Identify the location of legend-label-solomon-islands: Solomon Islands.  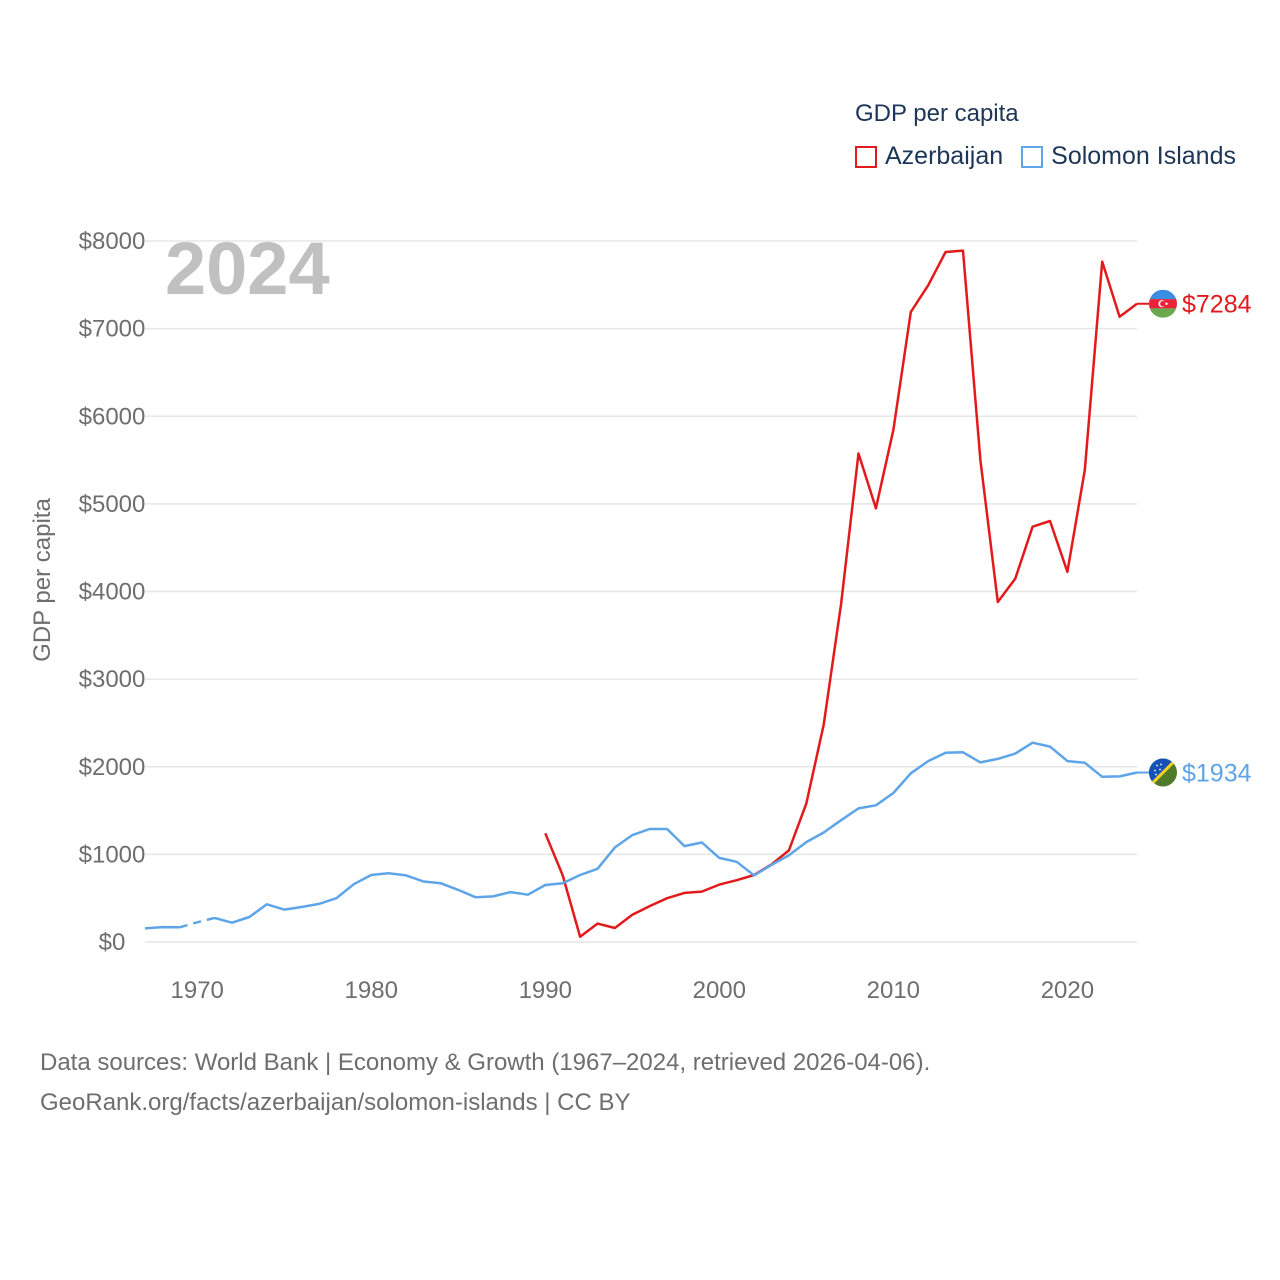
(1143, 156).